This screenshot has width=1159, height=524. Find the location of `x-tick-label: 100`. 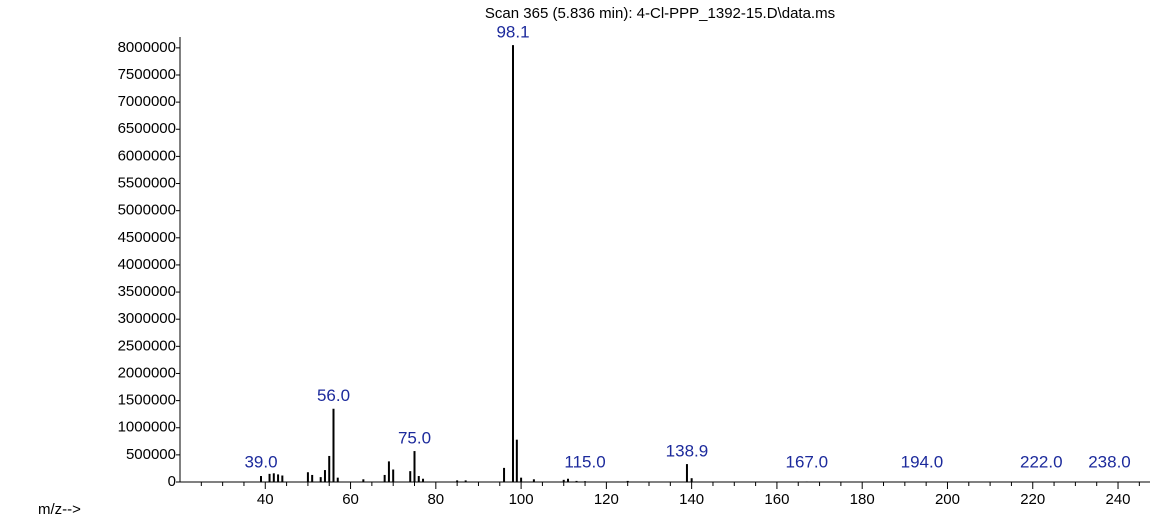

x-tick-label: 100 is located at coordinates (521, 499).